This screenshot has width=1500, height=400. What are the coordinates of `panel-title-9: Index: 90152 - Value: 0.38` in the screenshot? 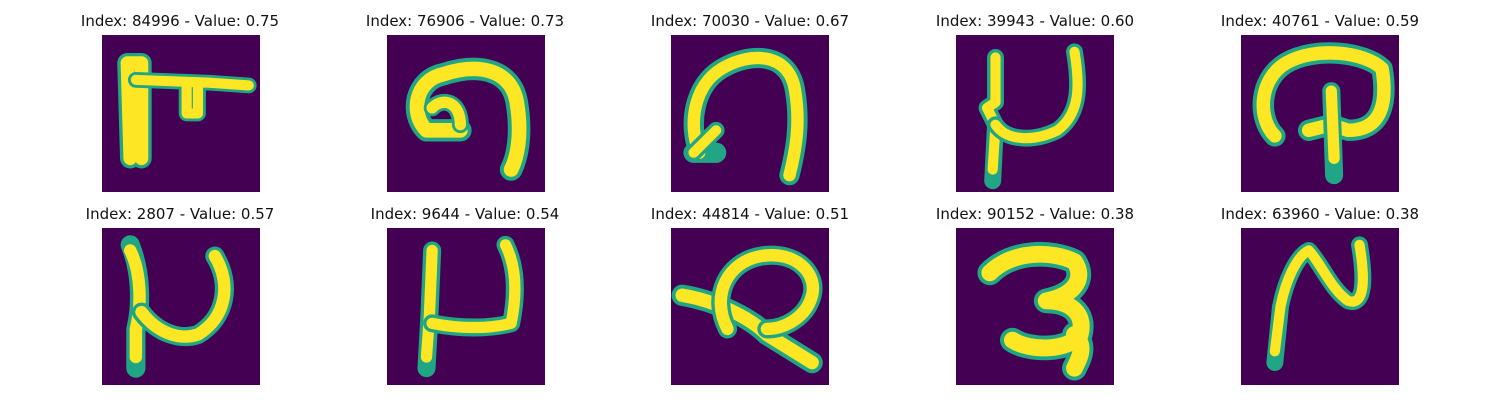 It's located at (1035, 214).